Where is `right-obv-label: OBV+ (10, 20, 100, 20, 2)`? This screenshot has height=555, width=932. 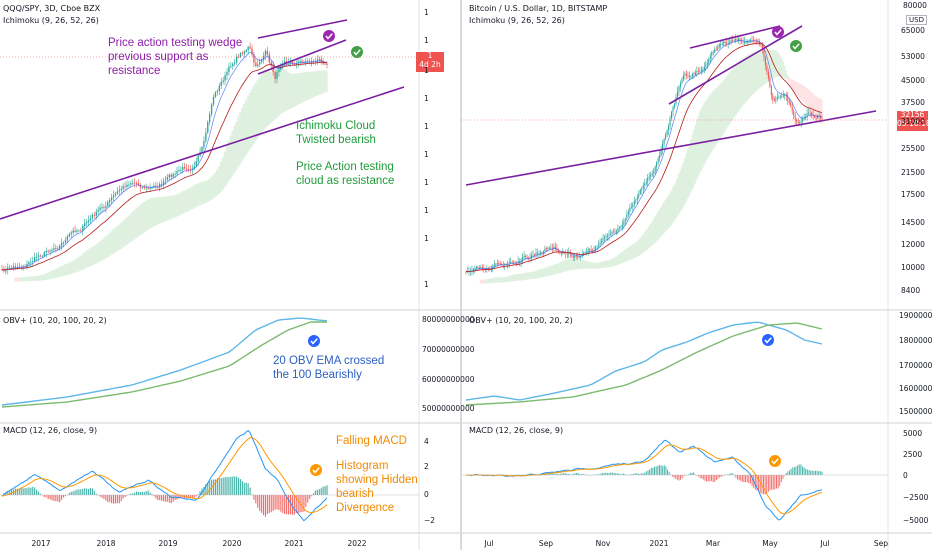 right-obv-label: OBV+ (10, 20, 100, 20, 2) is located at coordinates (521, 320).